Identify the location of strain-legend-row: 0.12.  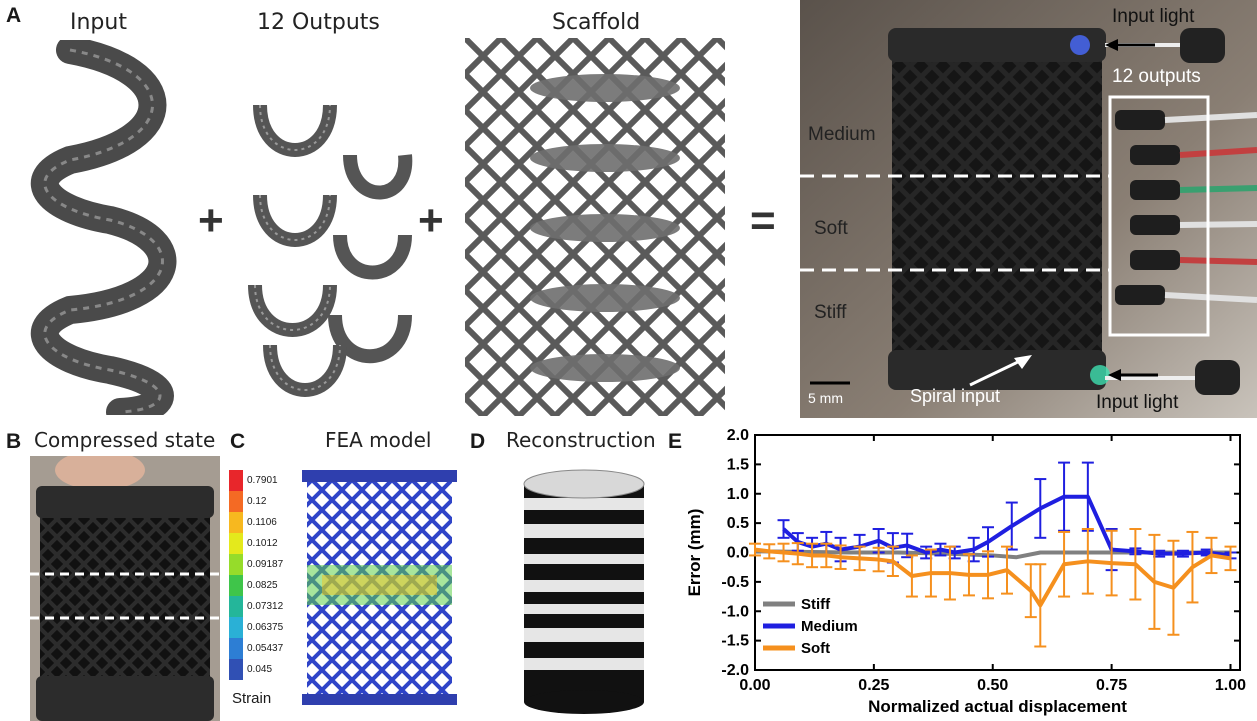
(256, 501).